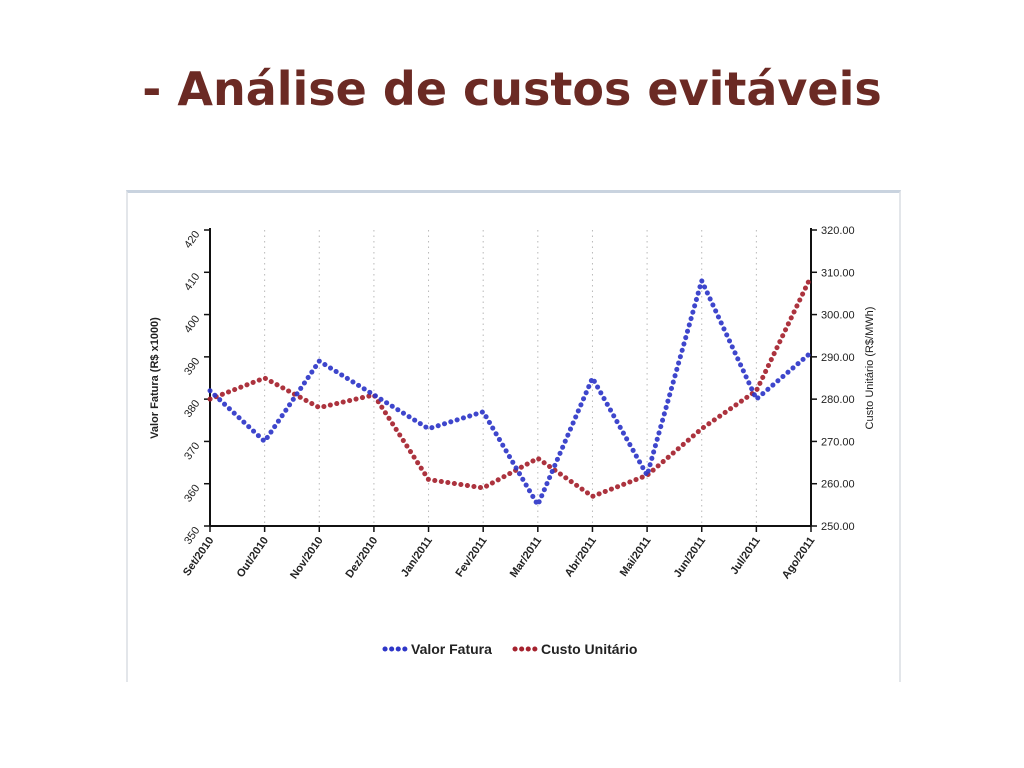 The height and width of the screenshot is (768, 1024). I want to click on legend: Valor Fatura Custo Unitário, so click(509, 649).